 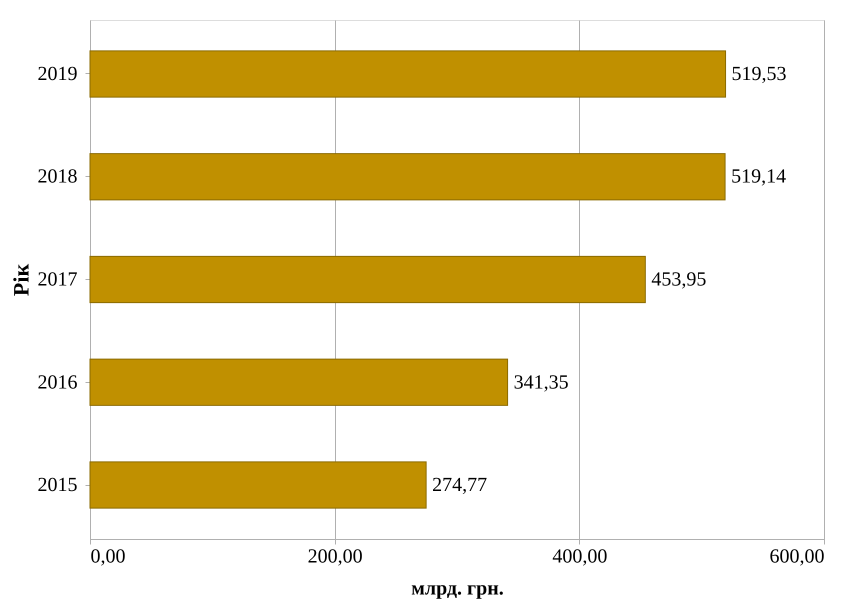 I want to click on y-tick-label: 2016, so click(x=58, y=382).